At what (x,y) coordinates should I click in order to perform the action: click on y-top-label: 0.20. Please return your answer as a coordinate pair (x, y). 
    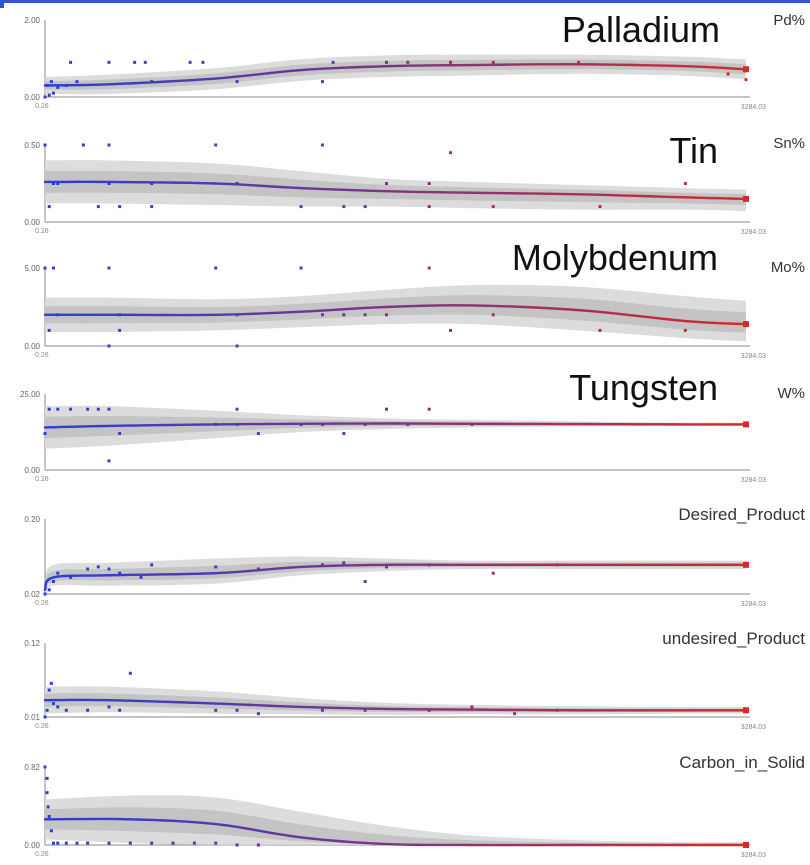
    Looking at the image, I should click on (32, 519).